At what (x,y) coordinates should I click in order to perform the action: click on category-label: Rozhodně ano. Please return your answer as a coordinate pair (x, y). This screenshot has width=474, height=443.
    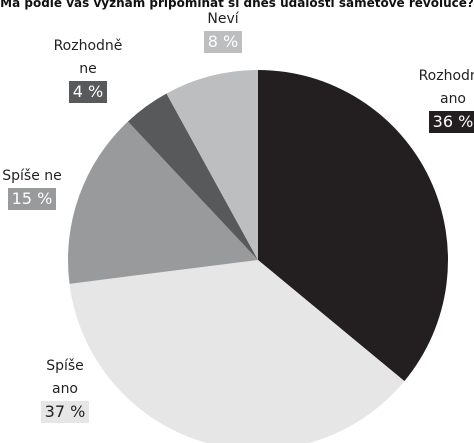
    Looking at the image, I should click on (446, 87).